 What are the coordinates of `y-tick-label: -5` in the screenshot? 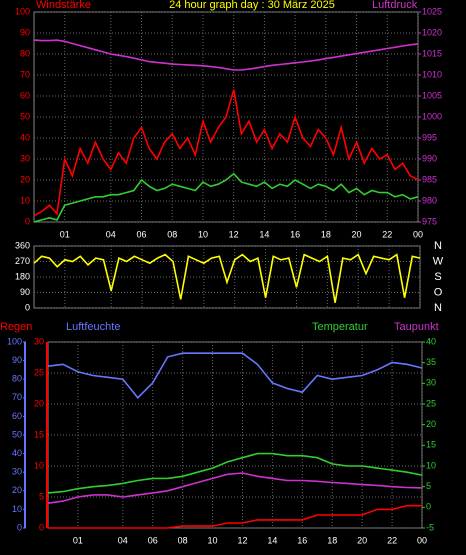 It's located at (430, 527).